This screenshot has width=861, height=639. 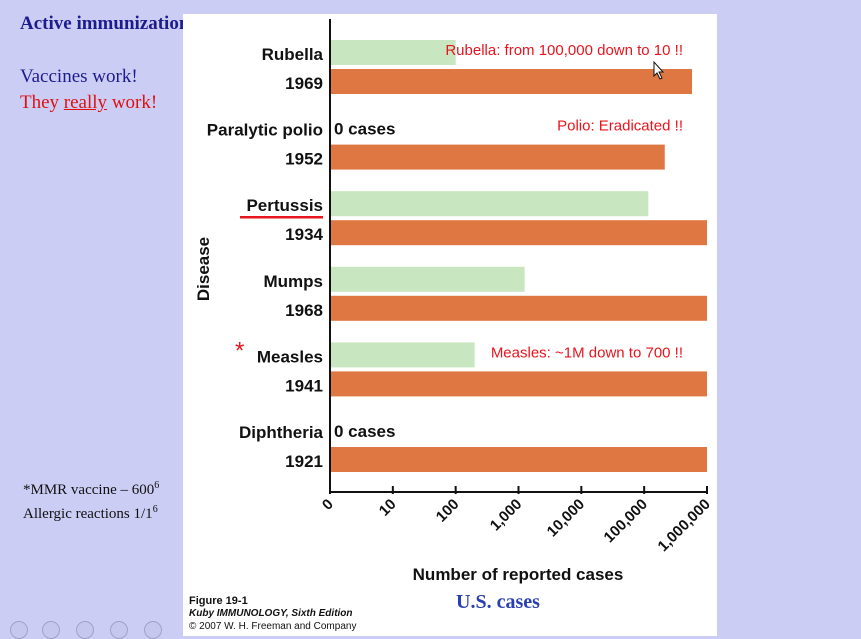 What do you see at coordinates (284, 205) in the screenshot?
I see `disease-label: Pertussis` at bounding box center [284, 205].